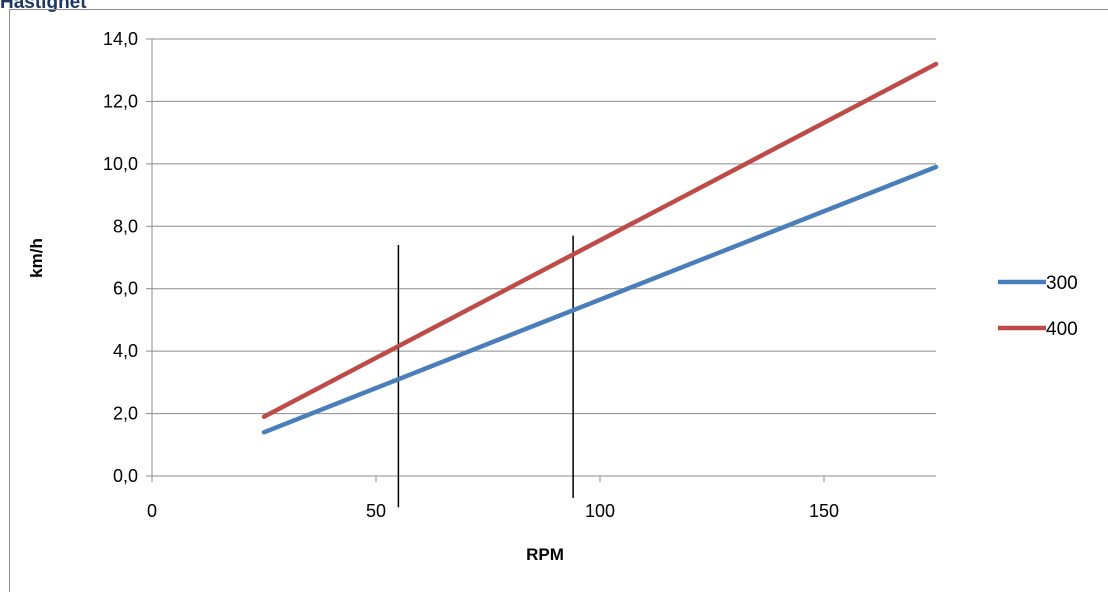 Image resolution: width=1108 pixels, height=592 pixels. What do you see at coordinates (125, 226) in the screenshot?
I see `y-tick-label-4: 8,0` at bounding box center [125, 226].